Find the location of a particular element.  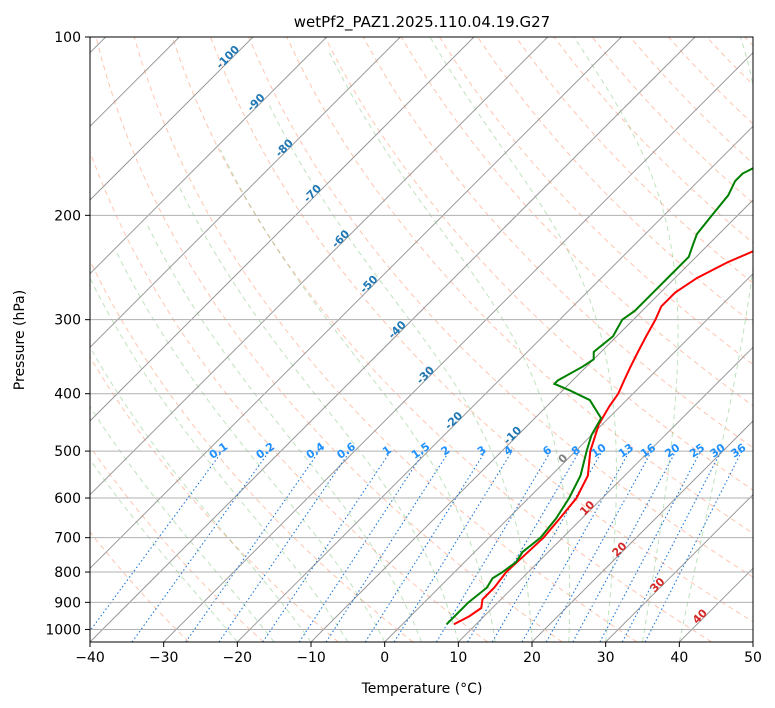

mixing-ratio-label: 25 is located at coordinates (697, 450).